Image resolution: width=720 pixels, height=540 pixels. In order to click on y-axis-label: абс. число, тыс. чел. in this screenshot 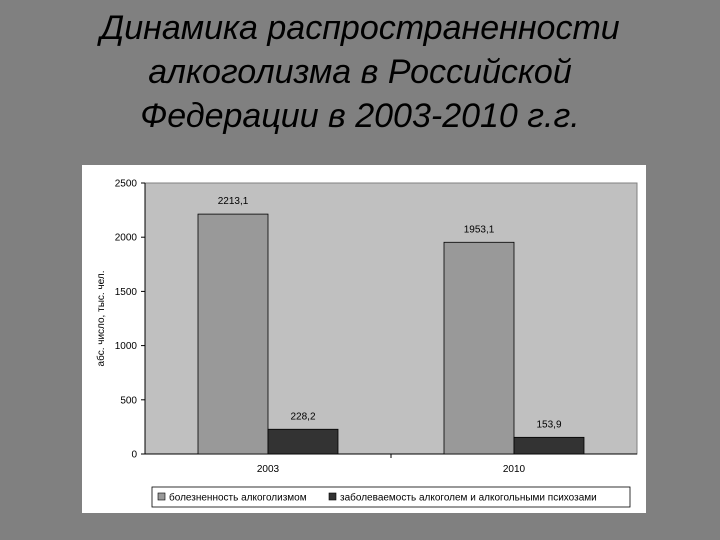, I will do `click(101, 319)`.